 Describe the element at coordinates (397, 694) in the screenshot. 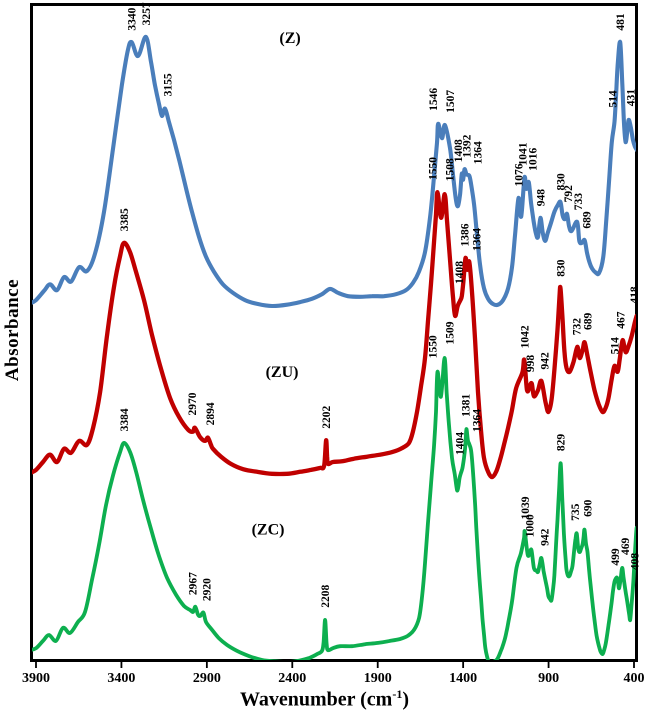

I see `x-axis-title-superscript: -1` at that location.